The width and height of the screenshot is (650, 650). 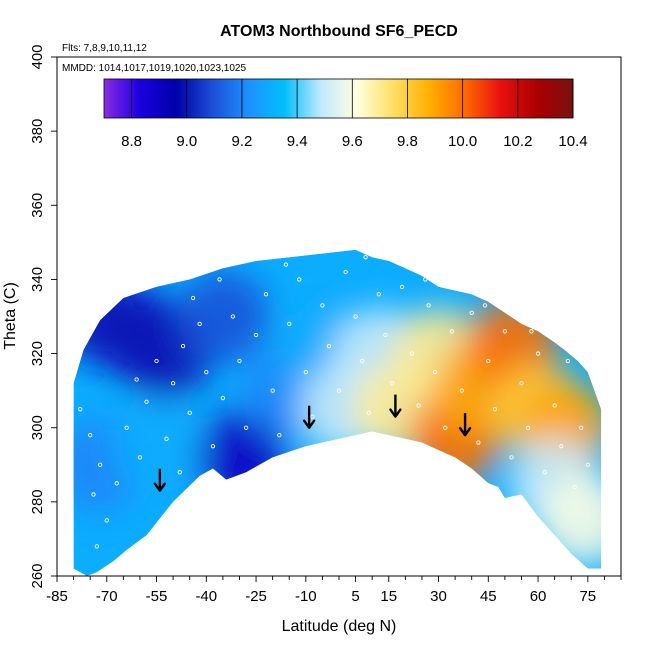 What do you see at coordinates (43, 316) in the screenshot?
I see `y-axis: 260 280 300 320 340 360 380 400` at bounding box center [43, 316].